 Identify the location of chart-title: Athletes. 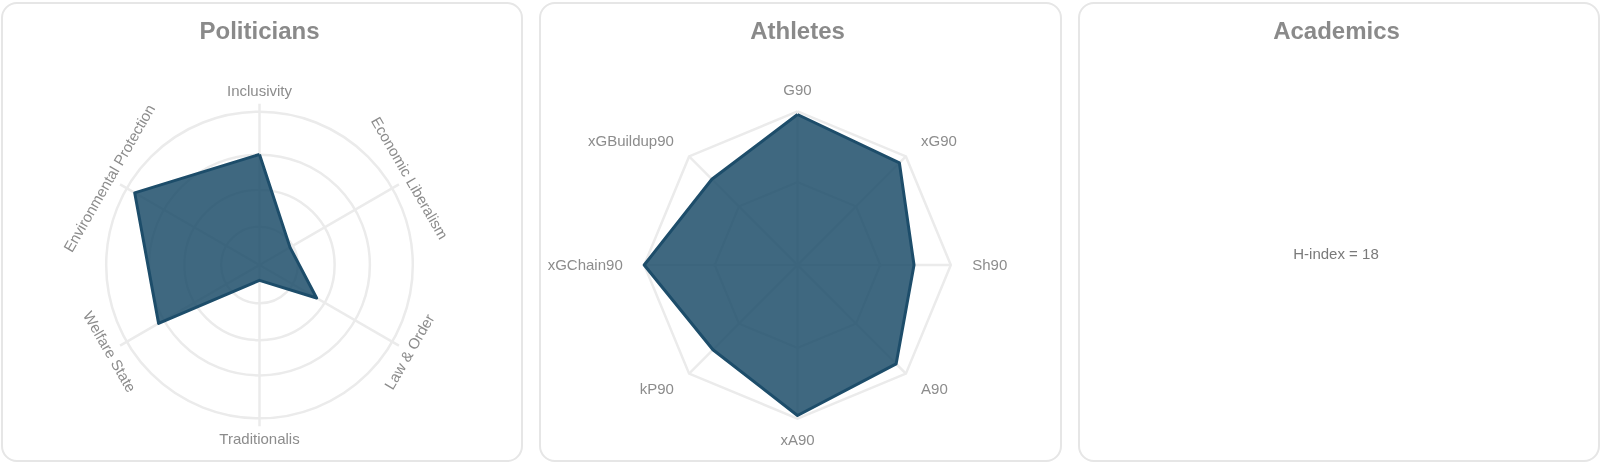
(798, 30).